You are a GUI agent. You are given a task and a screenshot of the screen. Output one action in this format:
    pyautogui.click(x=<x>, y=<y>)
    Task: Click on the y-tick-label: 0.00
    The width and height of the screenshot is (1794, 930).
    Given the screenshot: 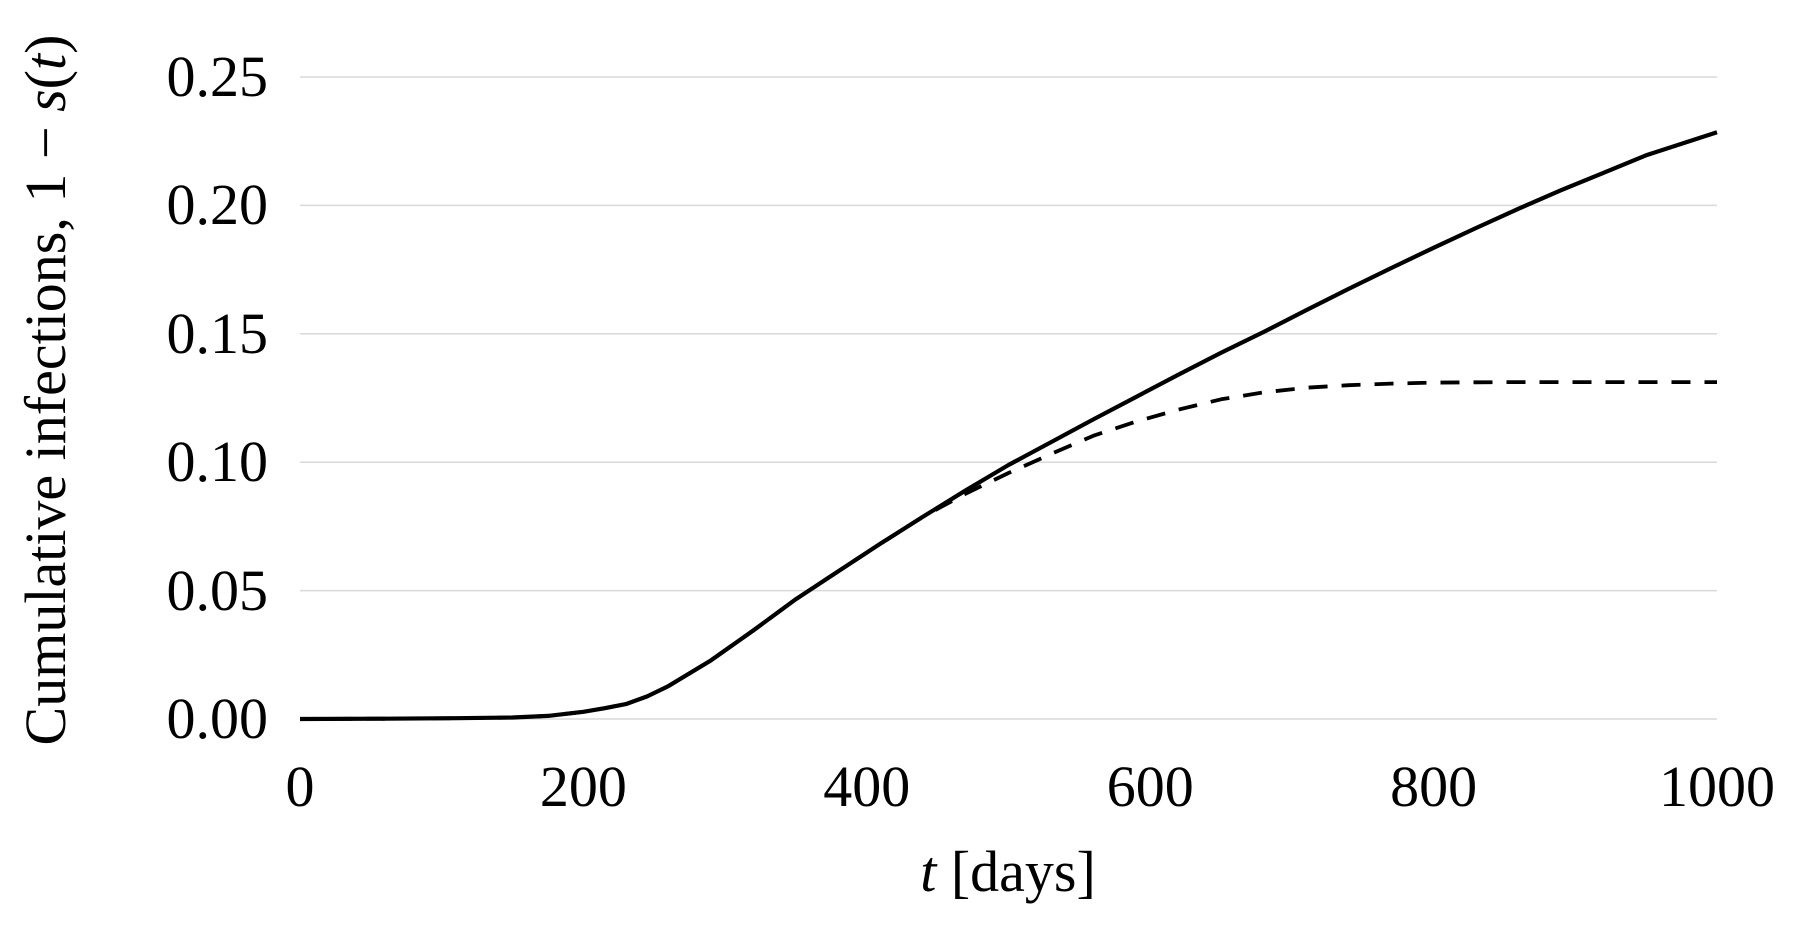 What is the action you would take?
    pyautogui.click(x=217, y=718)
    